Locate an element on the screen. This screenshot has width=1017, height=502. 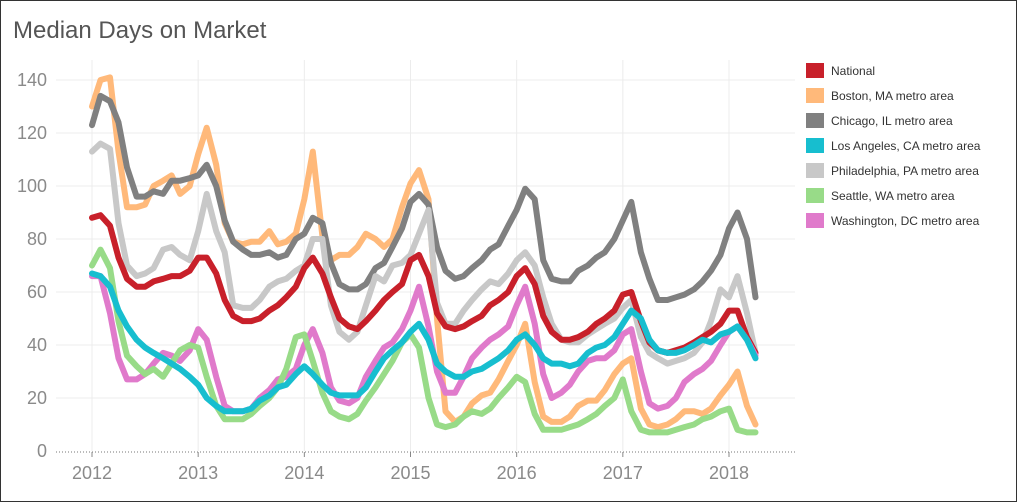
legend-item: Chicago, IL metro area is located at coordinates (893, 120).